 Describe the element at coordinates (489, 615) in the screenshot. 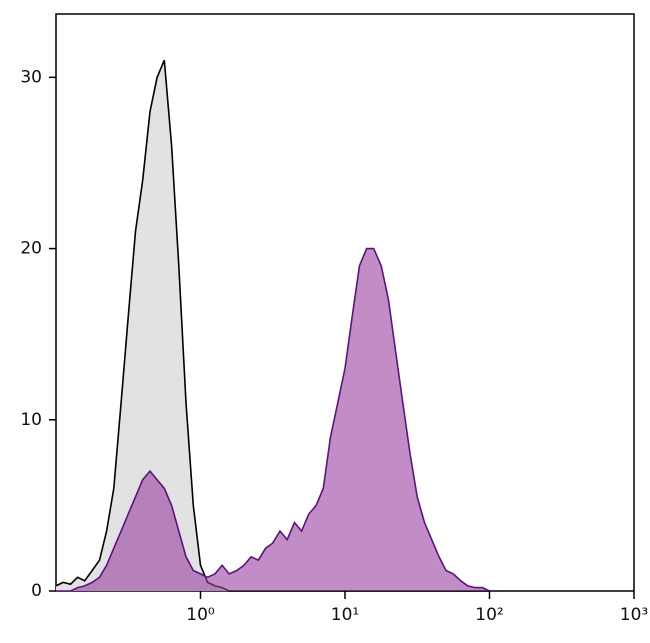

I see `x-tick-label: 10²` at that location.